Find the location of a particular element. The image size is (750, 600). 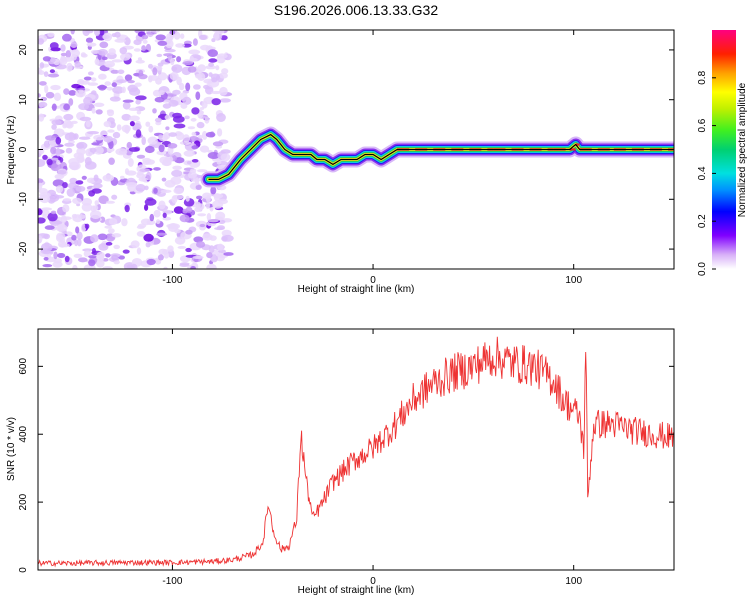

colorbar-tick-label: 0.4 is located at coordinates (702, 173).